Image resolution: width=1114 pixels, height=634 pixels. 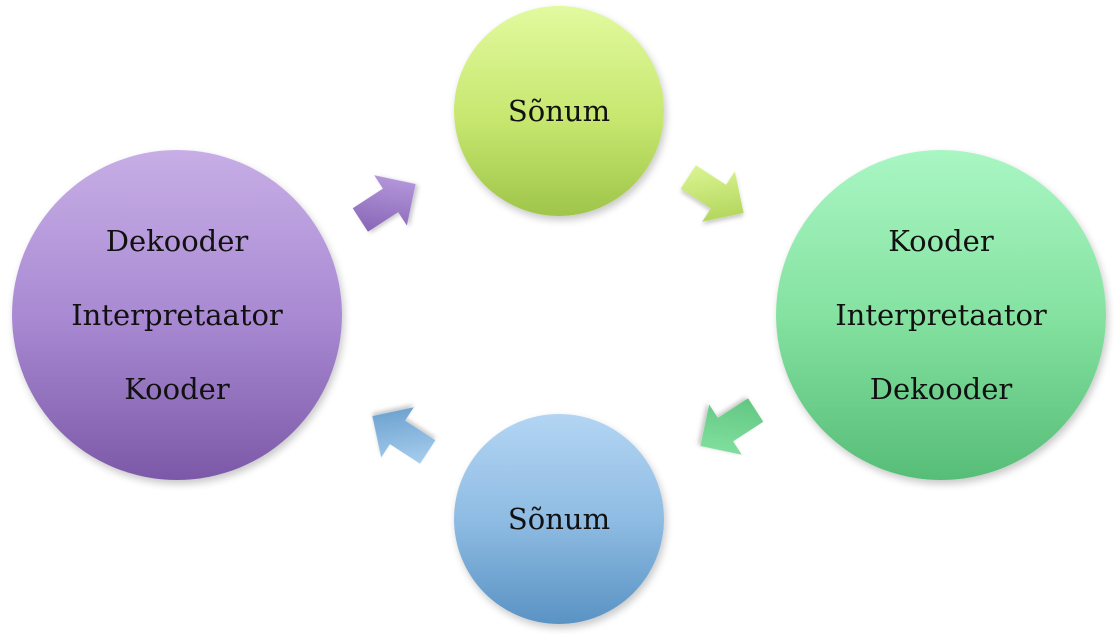 I want to click on node-right-line-3: Dekooder, so click(x=941, y=389).